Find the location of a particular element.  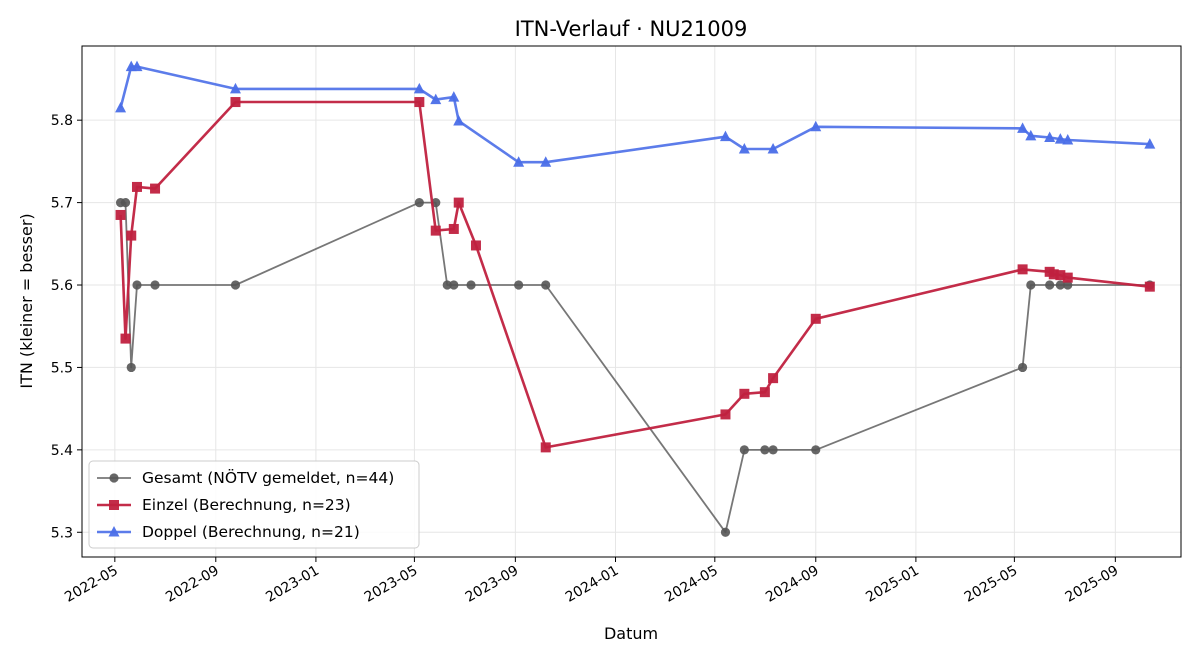

x-axis-label: Datum is located at coordinates (631, 633).